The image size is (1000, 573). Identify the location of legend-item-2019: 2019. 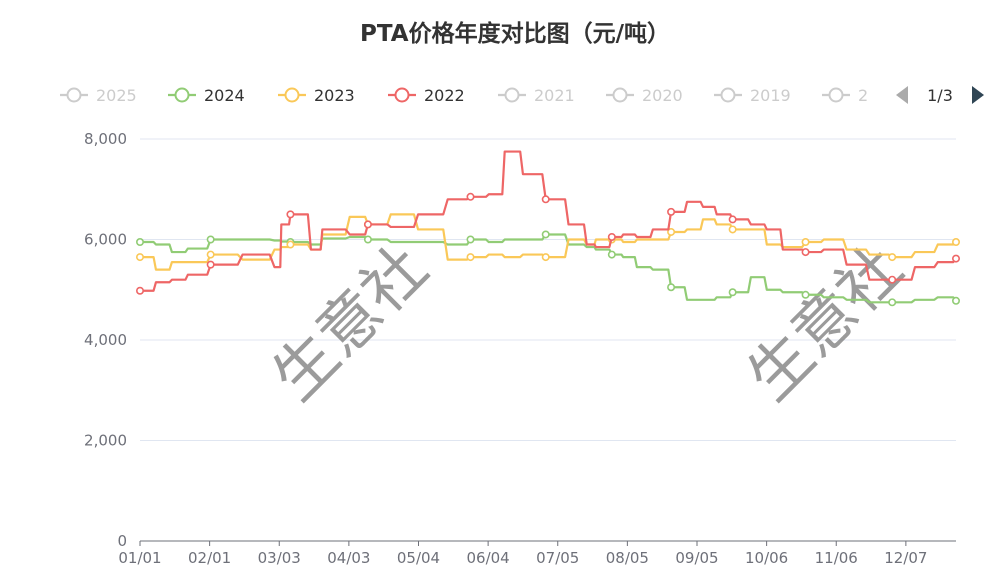
(752, 95).